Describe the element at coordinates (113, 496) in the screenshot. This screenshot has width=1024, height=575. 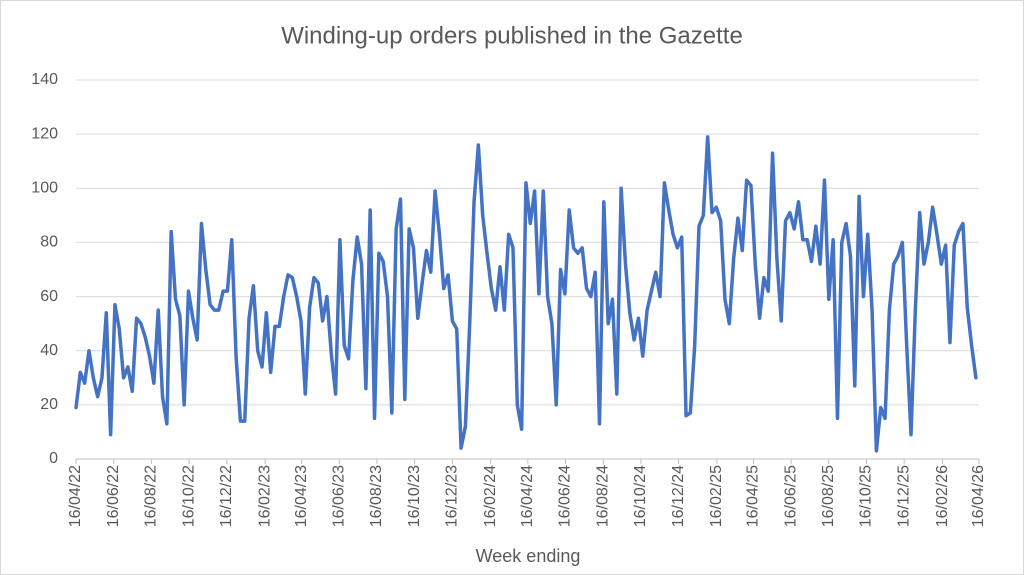
I see `x-tick-label: 16/06/22` at that location.